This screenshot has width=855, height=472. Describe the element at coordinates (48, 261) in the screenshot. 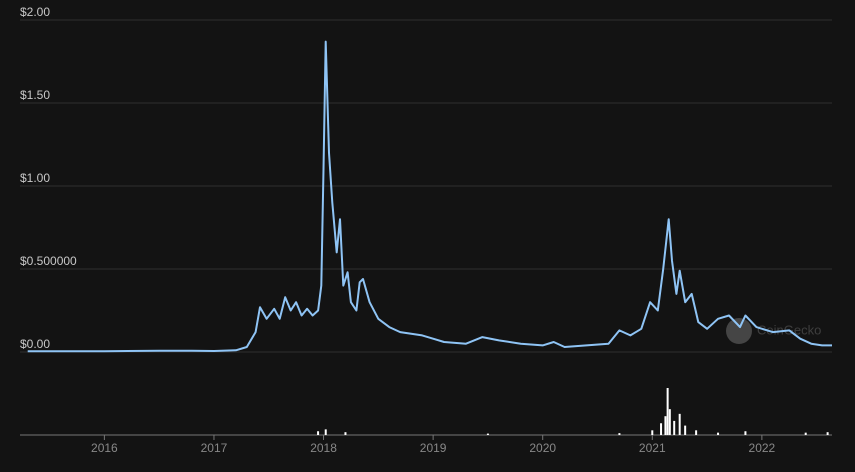

I see `y-tick-label: $0.500000` at that location.